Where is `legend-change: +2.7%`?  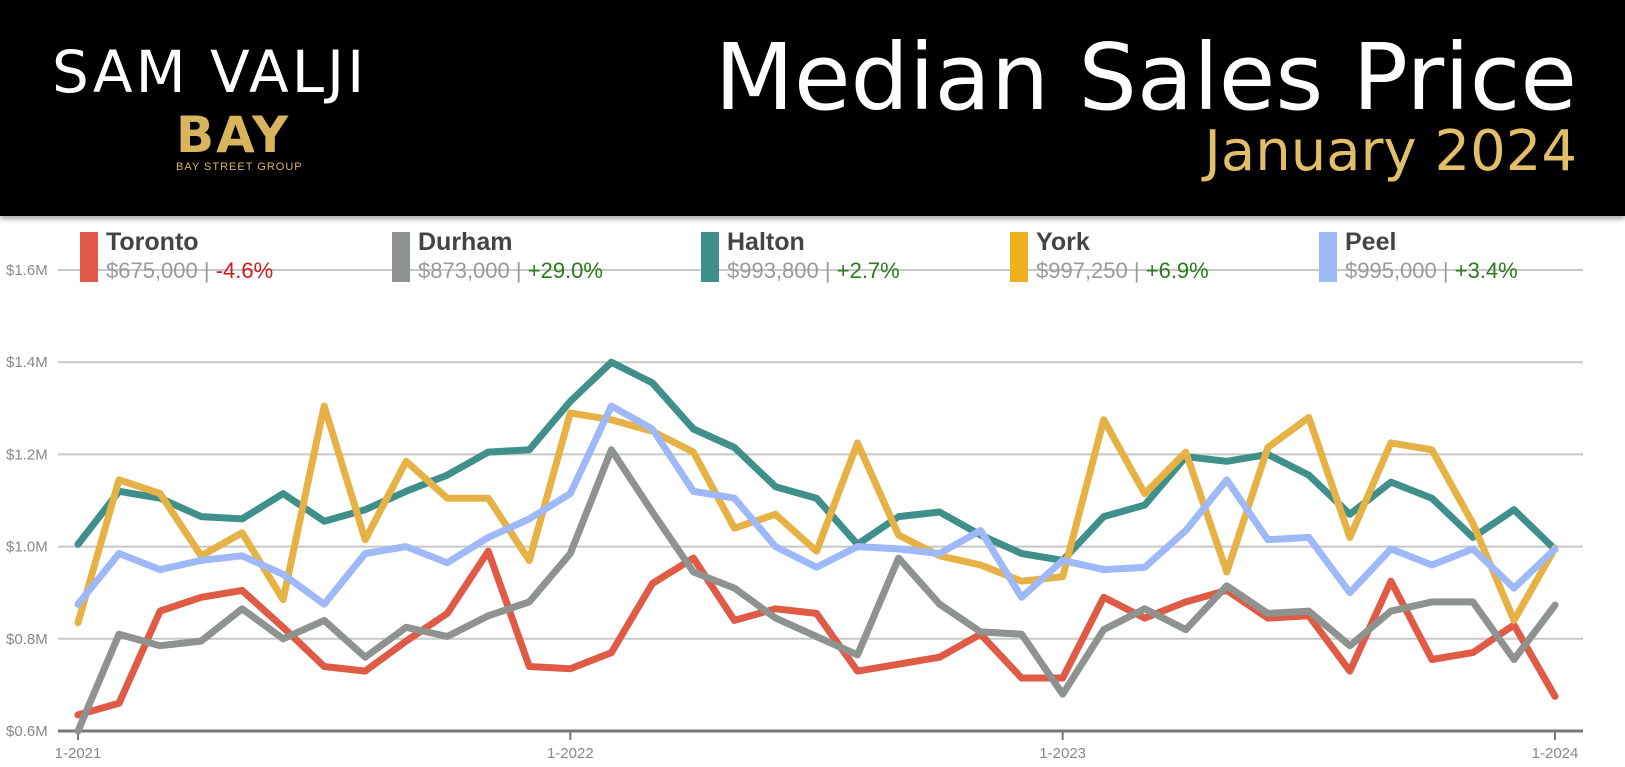
legend-change: +2.7% is located at coordinates (868, 270).